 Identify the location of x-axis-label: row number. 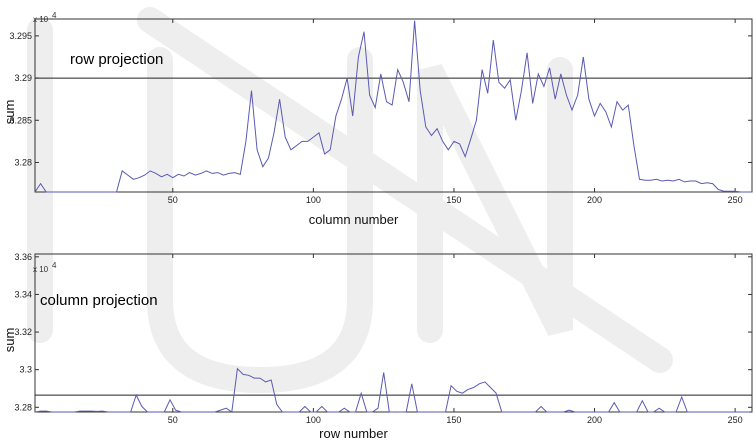
(353, 433).